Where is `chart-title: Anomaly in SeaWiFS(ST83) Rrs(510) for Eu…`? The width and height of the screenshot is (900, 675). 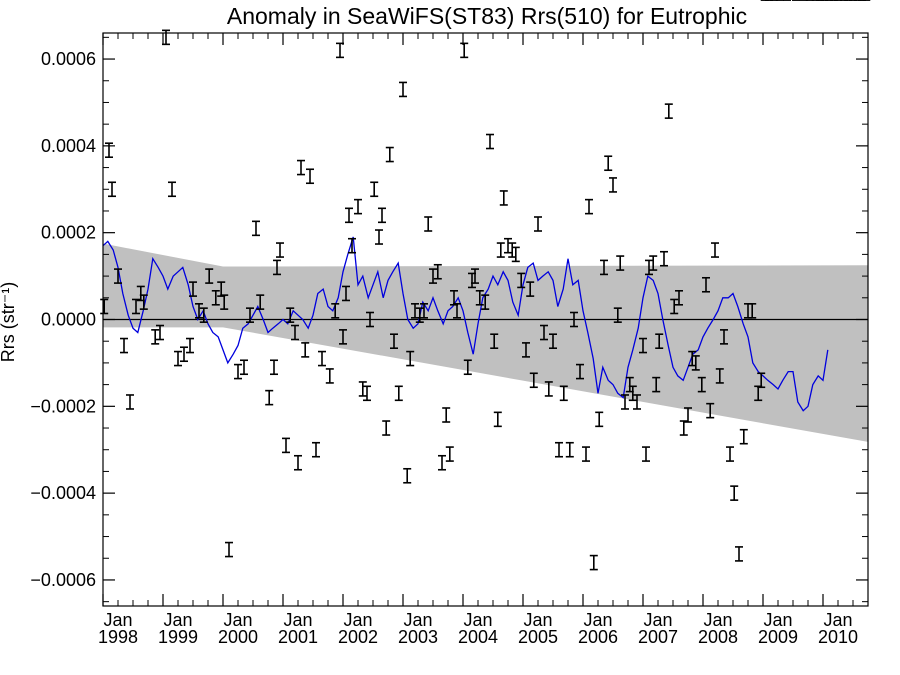 chart-title: Anomaly in SeaWiFS(ST83) Rrs(510) for Eu… is located at coordinates (487, 16).